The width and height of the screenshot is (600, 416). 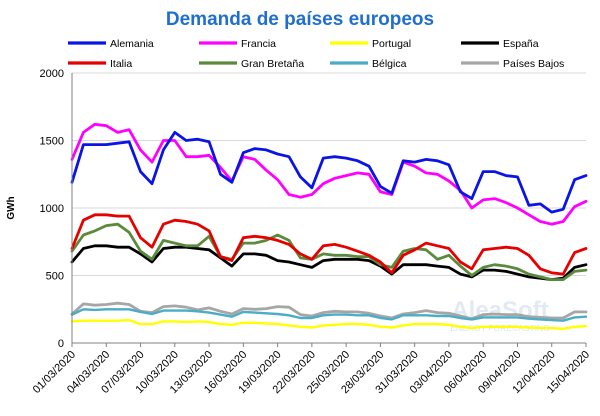 What do you see at coordinates (389, 64) in the screenshot?
I see `legend-label: Bélgica` at bounding box center [389, 64].